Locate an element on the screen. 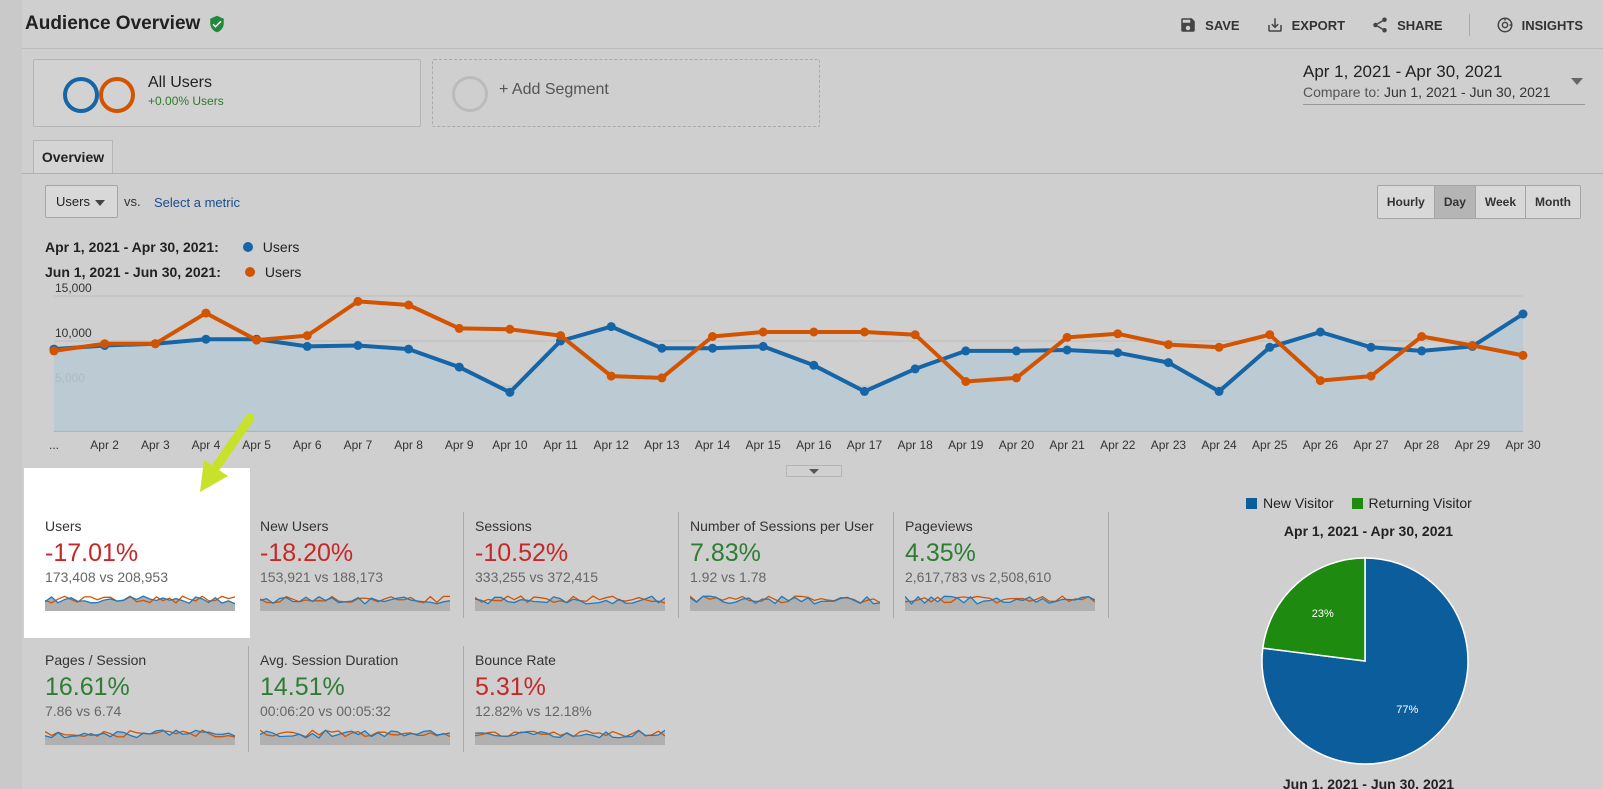 This screenshot has height=789, width=1603. metric-tile: Bounce Rate 5.31% 12.82% vs 12.18% is located at coordinates (575, 698).